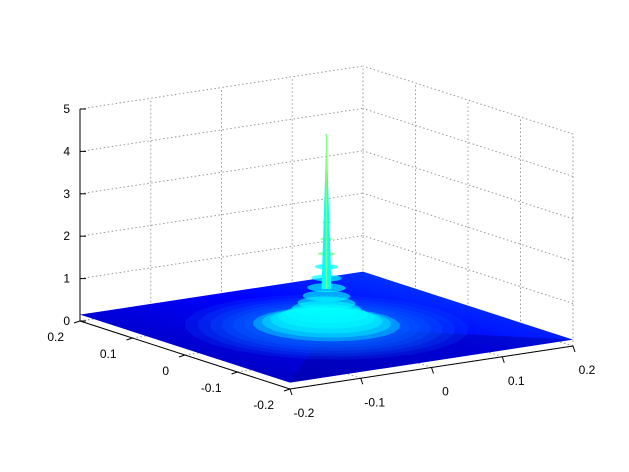  What do you see at coordinates (165, 371) in the screenshot?
I see `y-tick-label: 0` at bounding box center [165, 371].